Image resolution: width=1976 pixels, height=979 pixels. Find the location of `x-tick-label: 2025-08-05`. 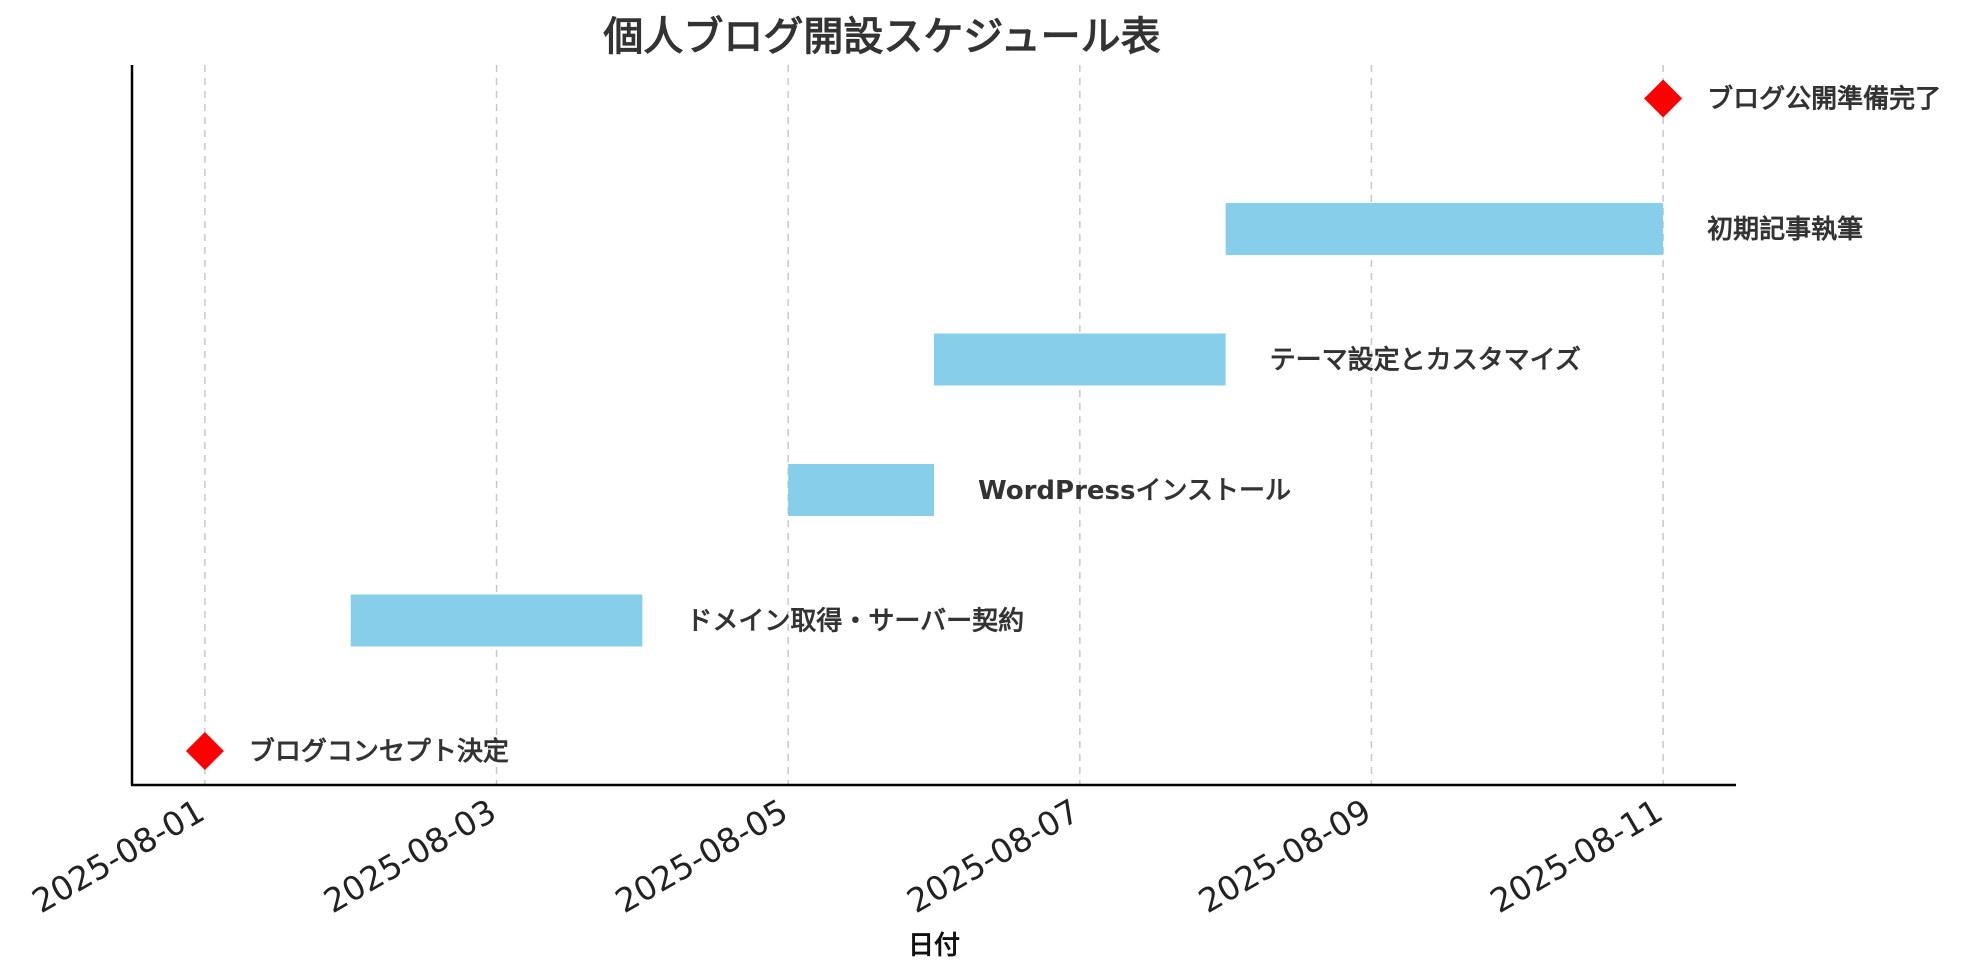

x-tick-label: 2025-08-05 is located at coordinates (702, 856).